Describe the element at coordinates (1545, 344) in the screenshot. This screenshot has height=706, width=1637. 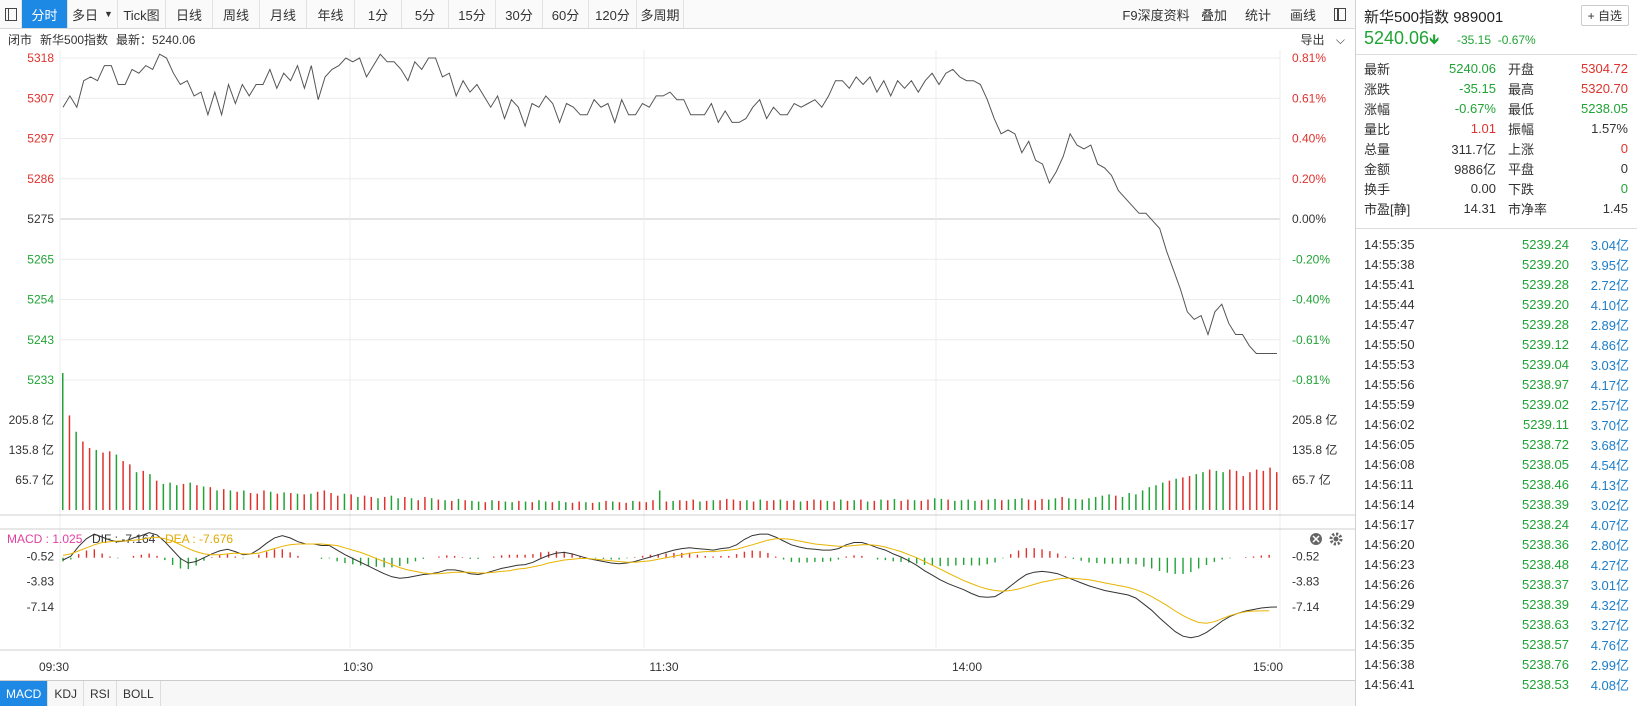
I see `tick-price: 5239.12` at that location.